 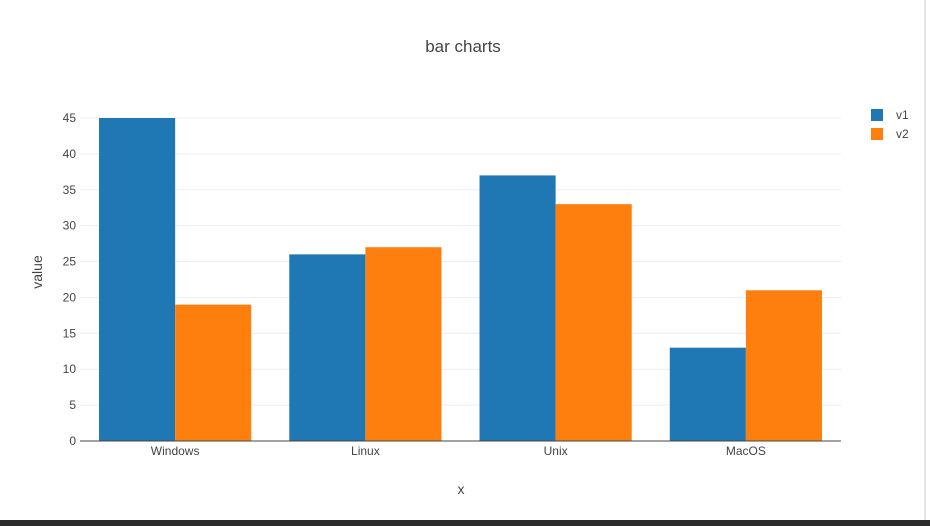 I want to click on bar-v1-macos, so click(x=707, y=394).